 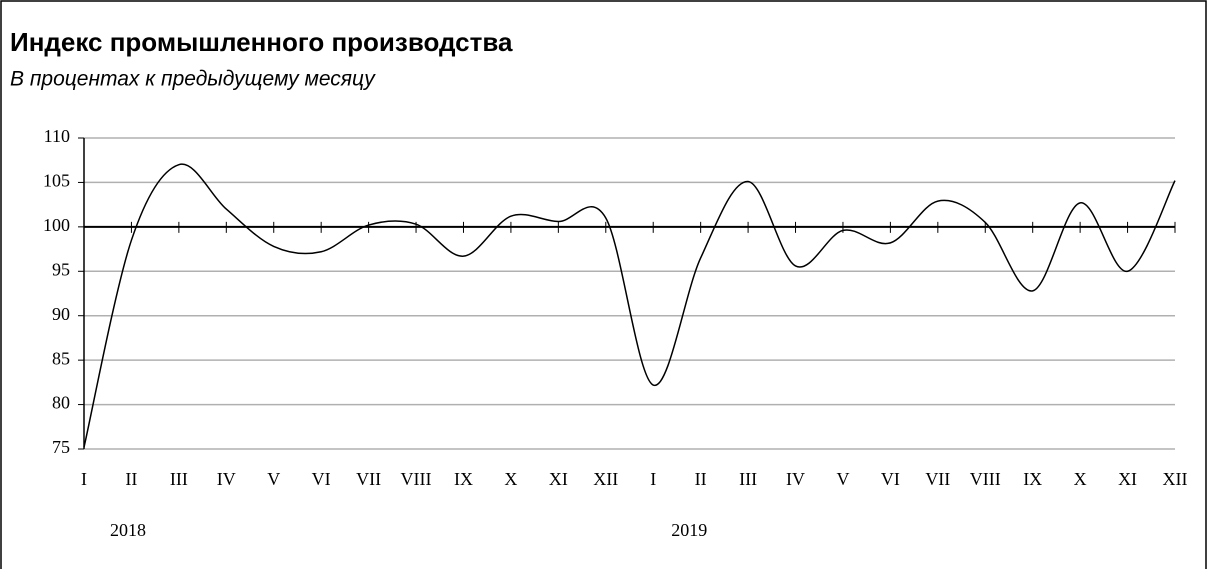 I want to click on year-label: 2018, so click(x=128, y=530).